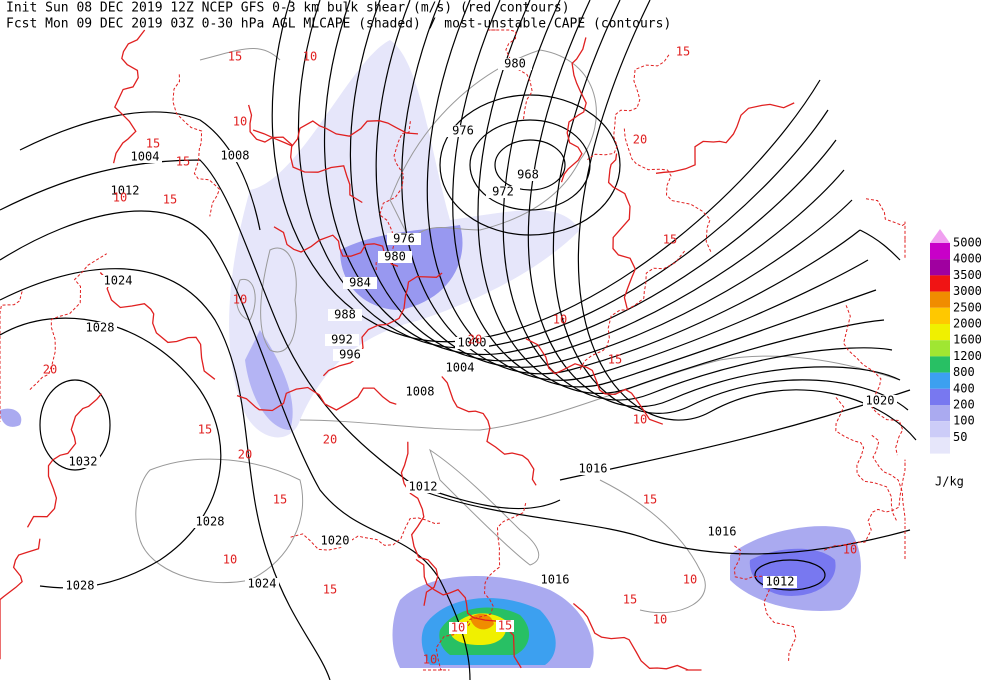  I want to click on colorbar-label: 2500, so click(967, 307).